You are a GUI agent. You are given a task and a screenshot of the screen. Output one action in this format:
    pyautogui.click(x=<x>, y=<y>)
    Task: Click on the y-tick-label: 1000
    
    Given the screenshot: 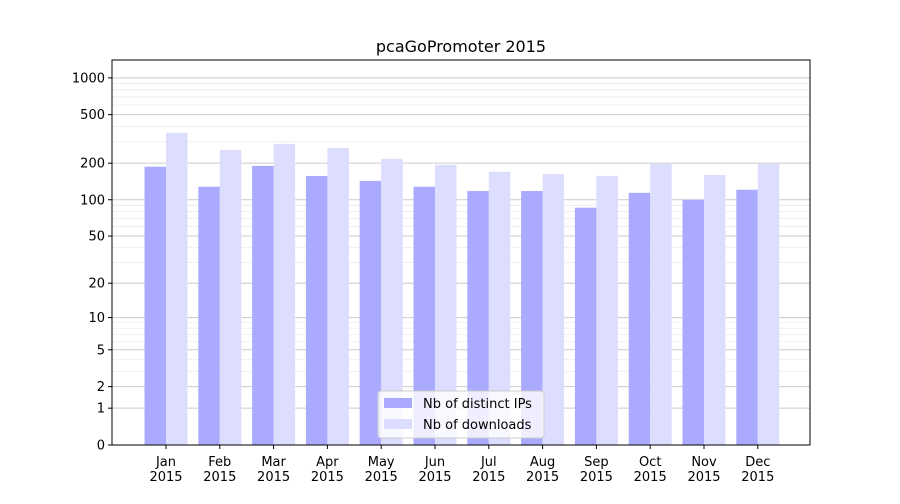 What is the action you would take?
    pyautogui.click(x=88, y=78)
    